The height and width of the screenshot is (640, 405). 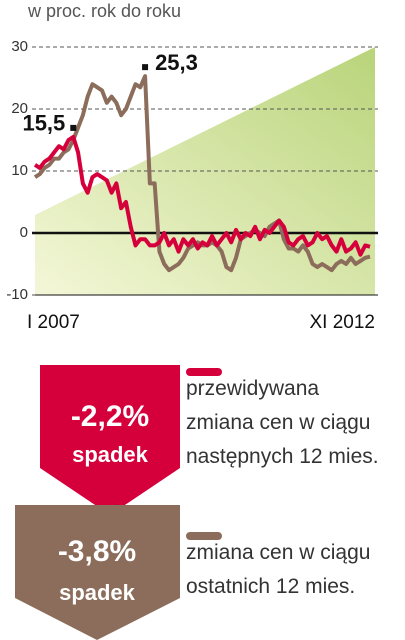 What do you see at coordinates (19, 46) in the screenshot?
I see `y-tick-label: 30` at bounding box center [19, 46].